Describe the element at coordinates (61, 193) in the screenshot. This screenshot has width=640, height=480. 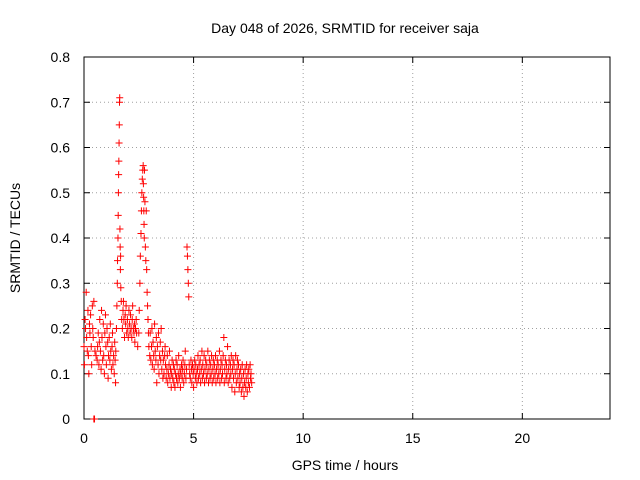
I see `y-tick-label: 0.5` at that location.